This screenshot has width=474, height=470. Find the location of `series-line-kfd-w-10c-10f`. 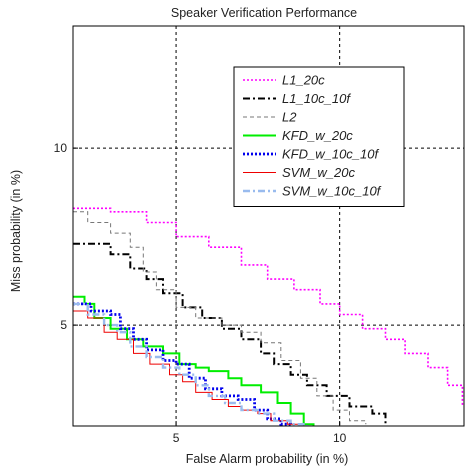

series-line-kfd-w-10c-10f is located at coordinates (182, 364).